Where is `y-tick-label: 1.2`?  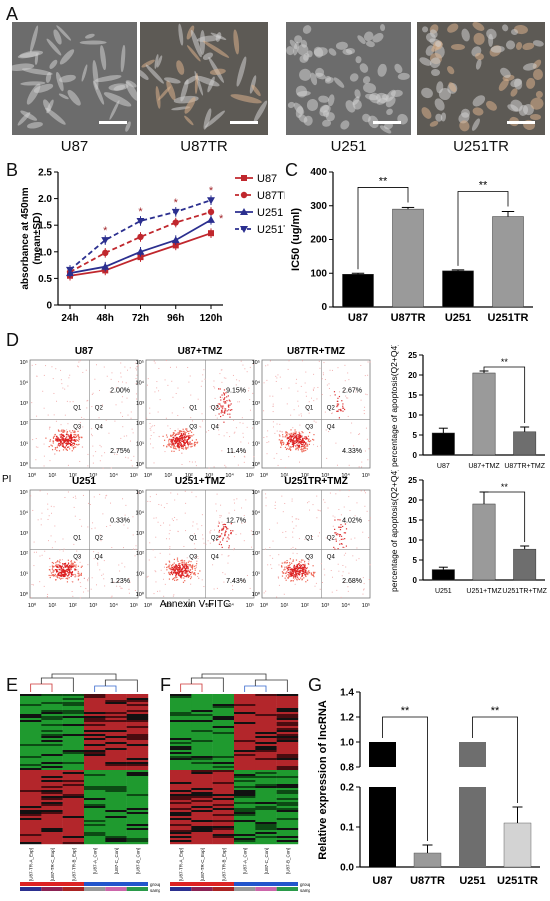 y-tick-label: 1.2 is located at coordinates (347, 718).